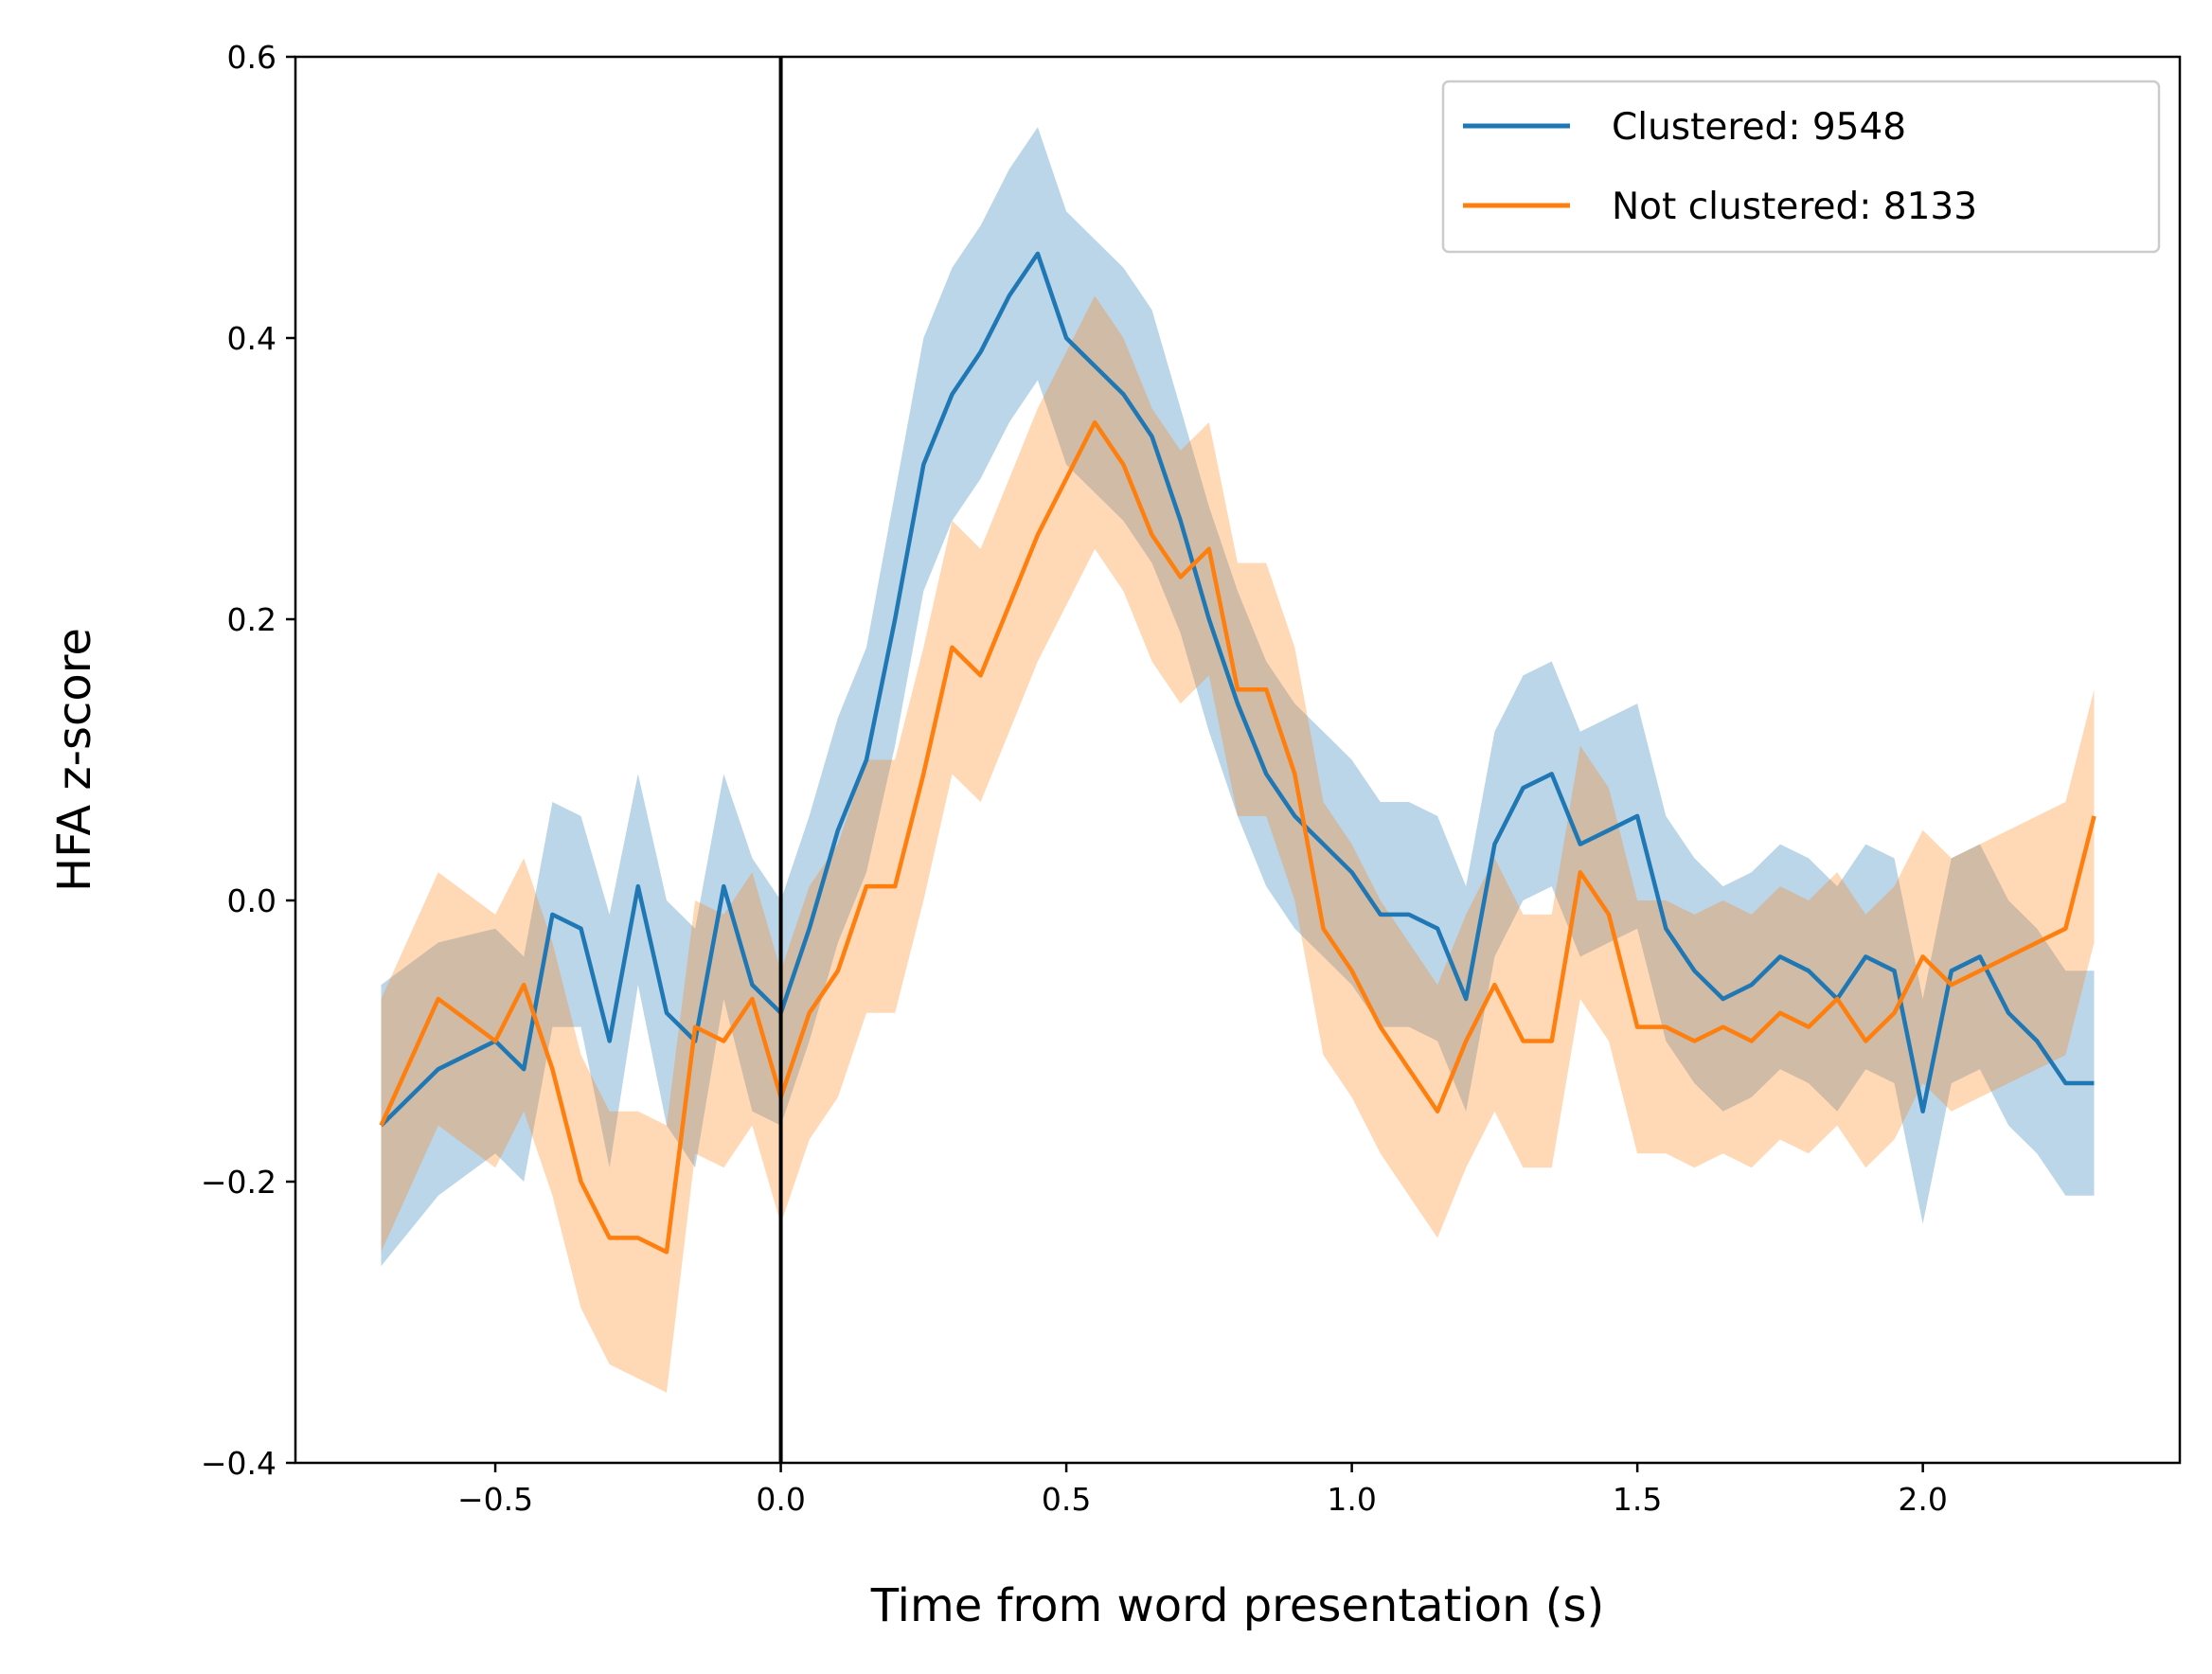 This screenshot has height=1674, width=2212. Describe the element at coordinates (248, 760) in the screenshot. I see `y-axis-ticks: −0.4 −0.2 0.0 0.2 0.4 0.6` at that location.